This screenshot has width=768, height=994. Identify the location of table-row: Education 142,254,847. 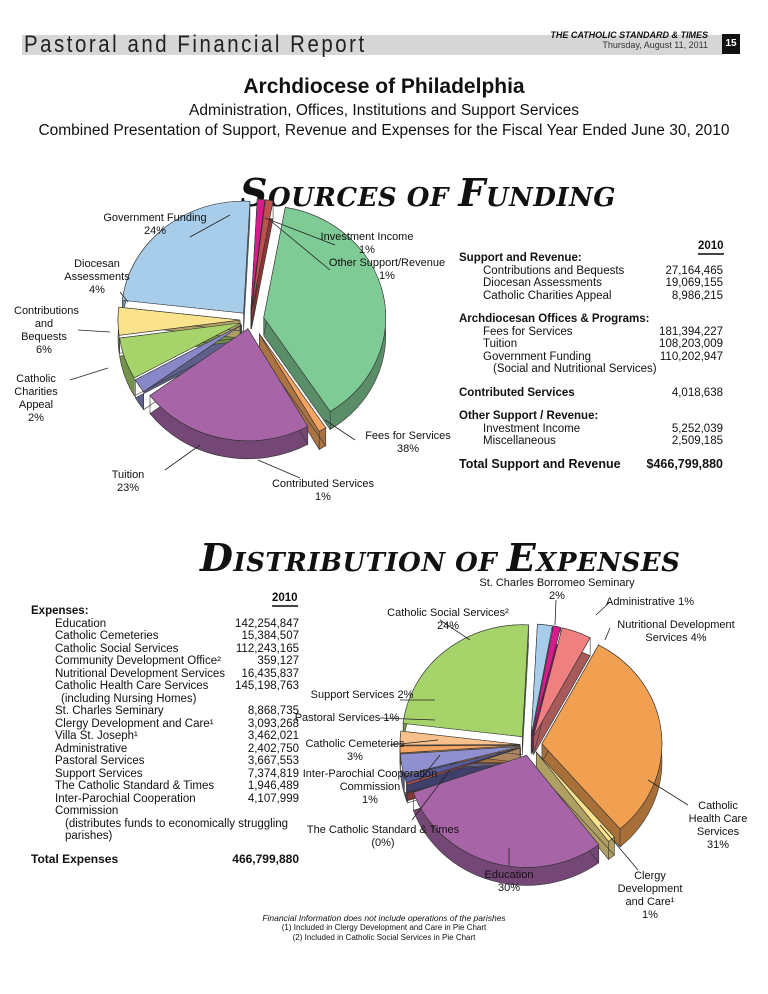
(177, 623).